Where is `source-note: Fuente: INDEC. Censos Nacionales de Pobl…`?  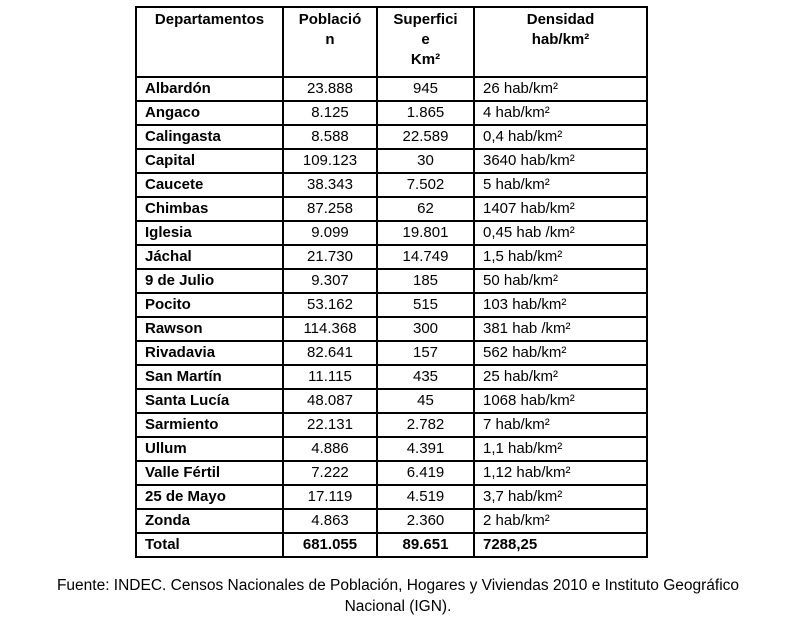 source-note: Fuente: INDEC. Censos Nacionales de Pobl… is located at coordinates (398, 596).